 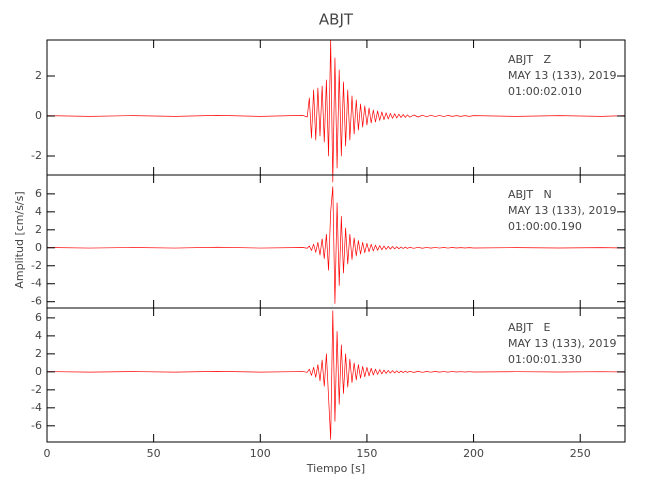 I want to click on x-tick-label: 250, so click(x=580, y=453).